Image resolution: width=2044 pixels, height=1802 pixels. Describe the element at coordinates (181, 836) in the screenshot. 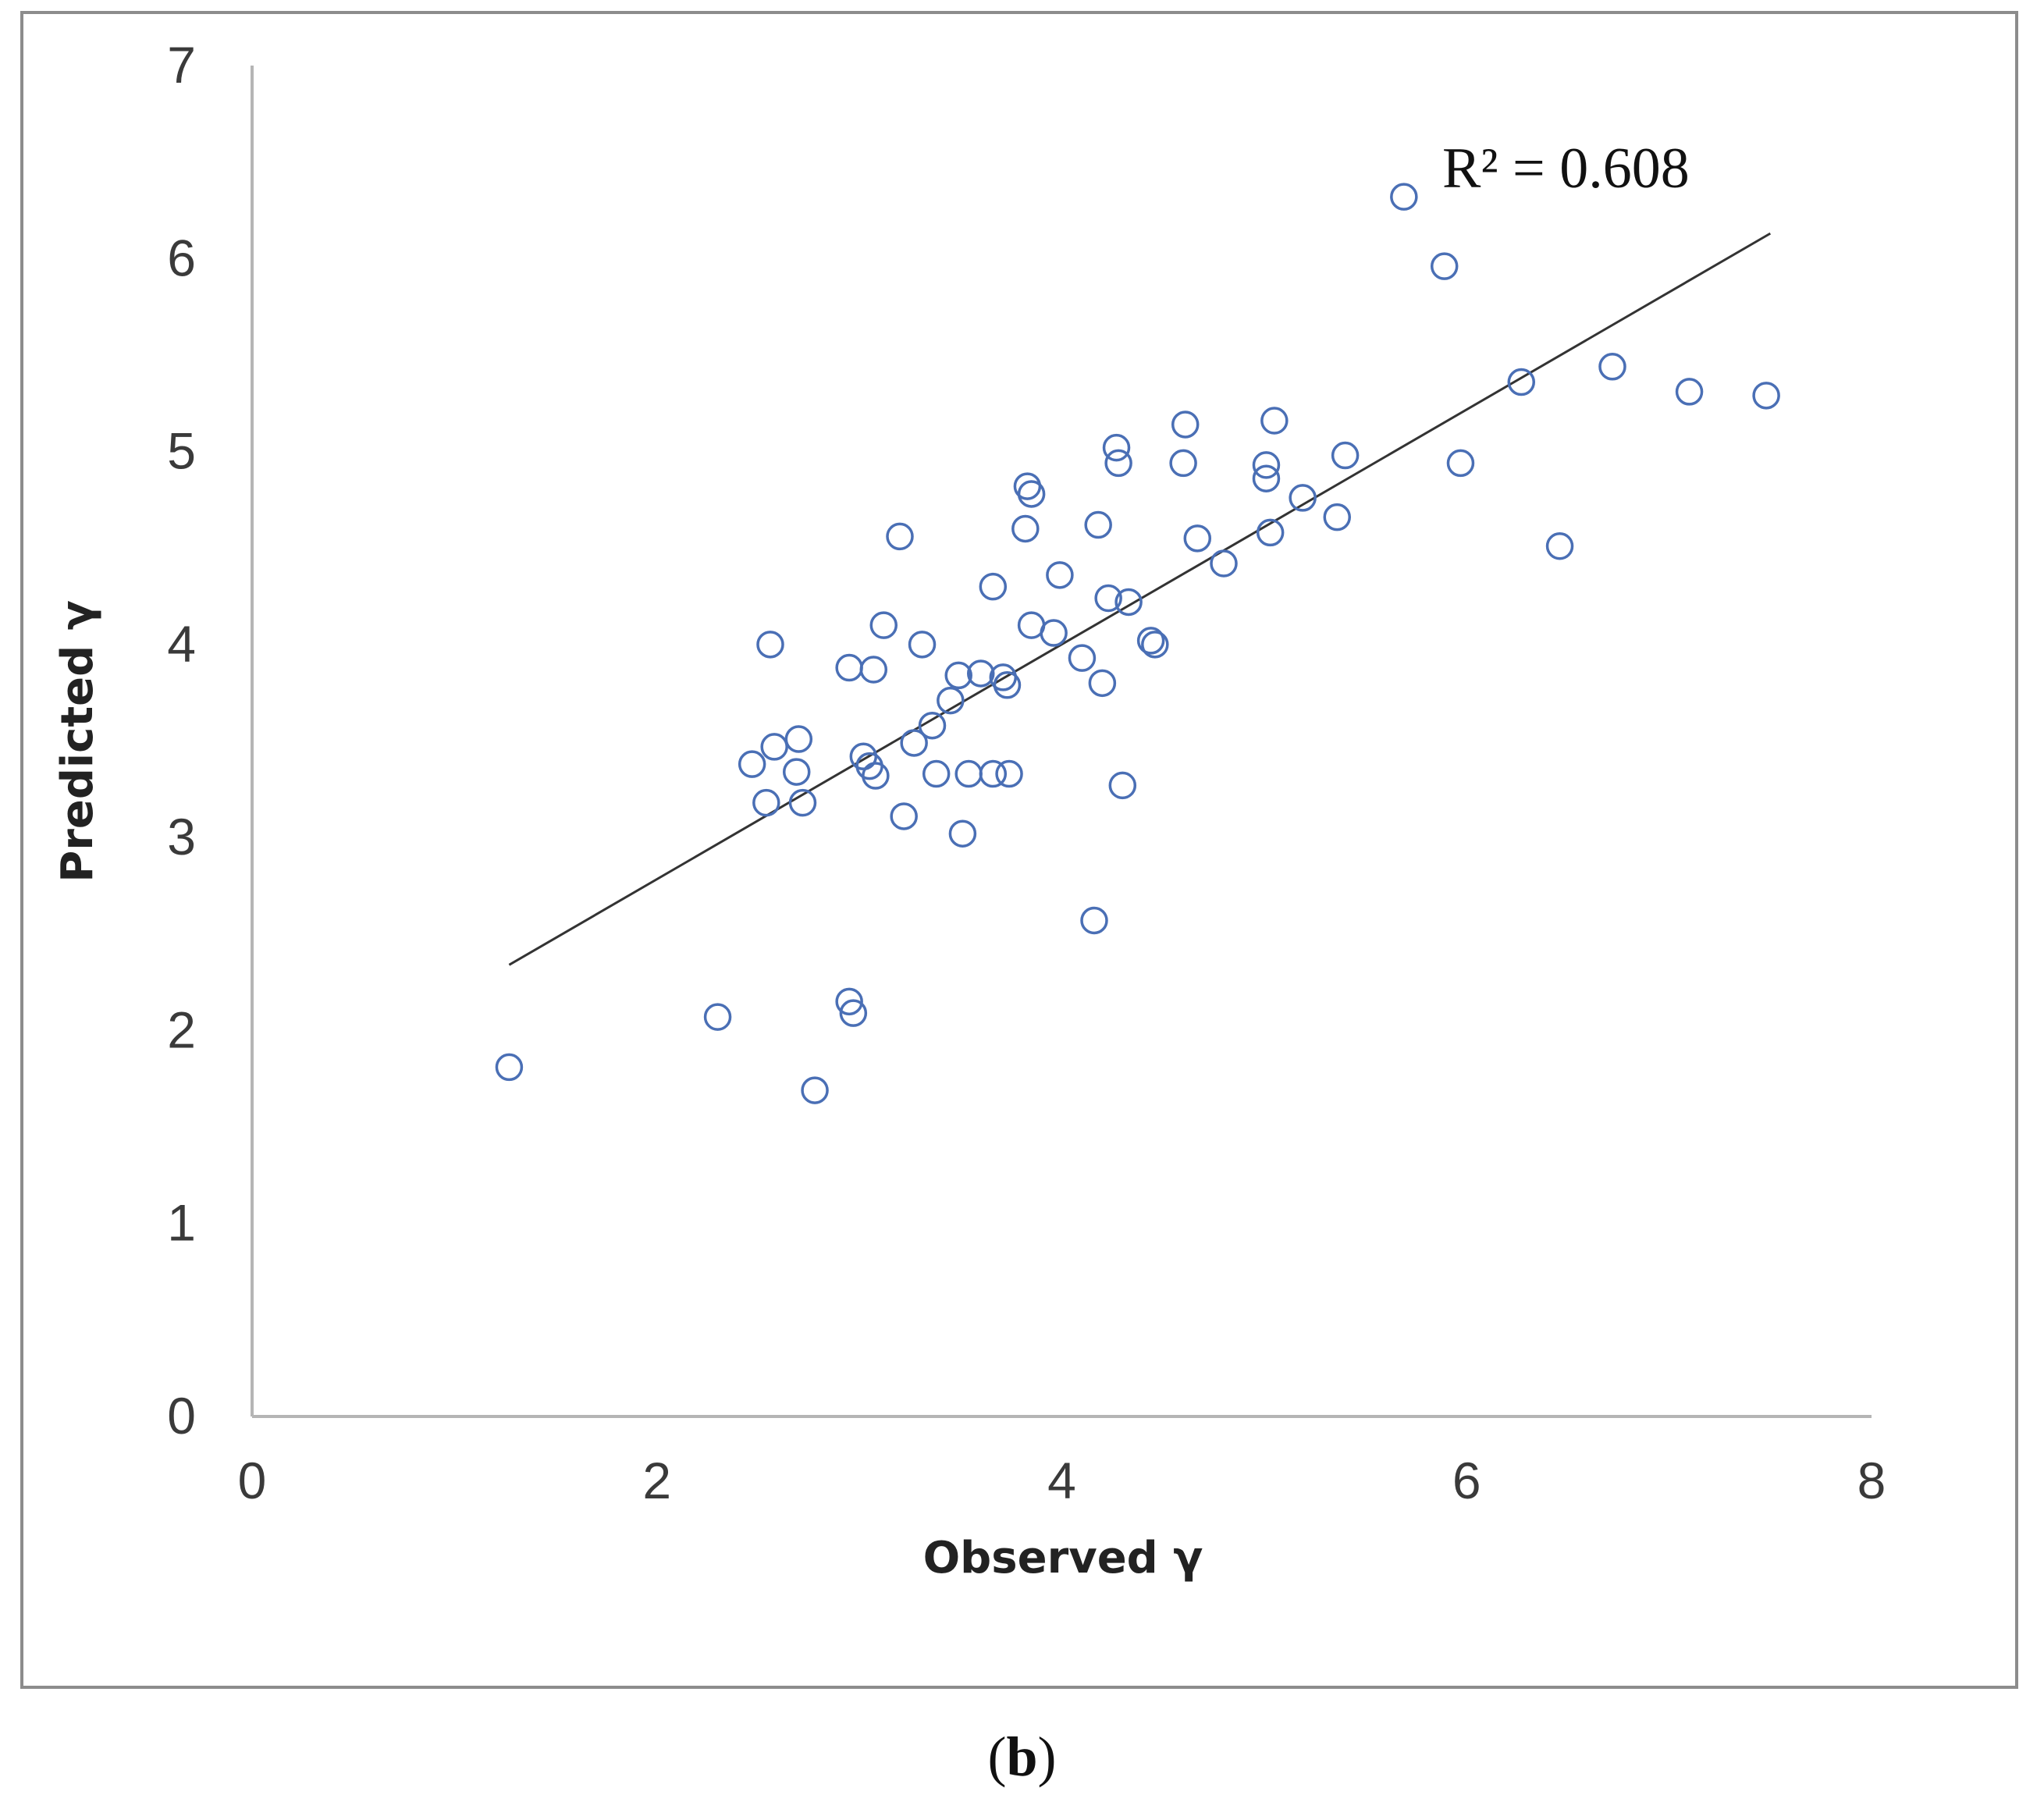

I see `y-tick-label: 3` at that location.